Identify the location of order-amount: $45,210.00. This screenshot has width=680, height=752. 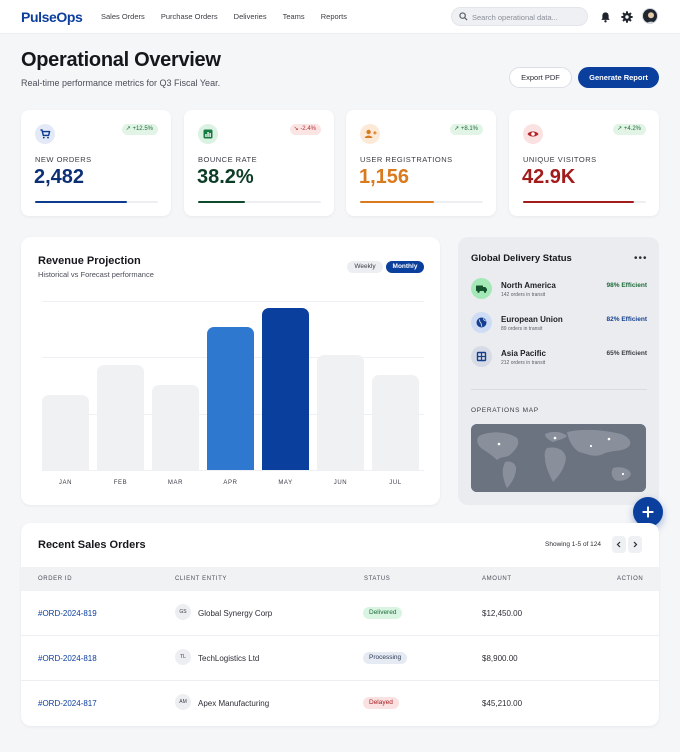
(502, 703).